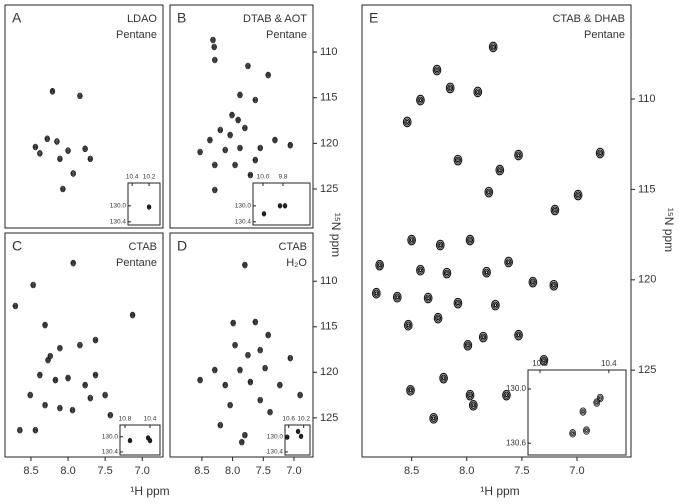 This screenshot has width=679, height=504. Describe the element at coordinates (263, 177) in the screenshot. I see `inset-x-tick-label: 10.0` at that location.